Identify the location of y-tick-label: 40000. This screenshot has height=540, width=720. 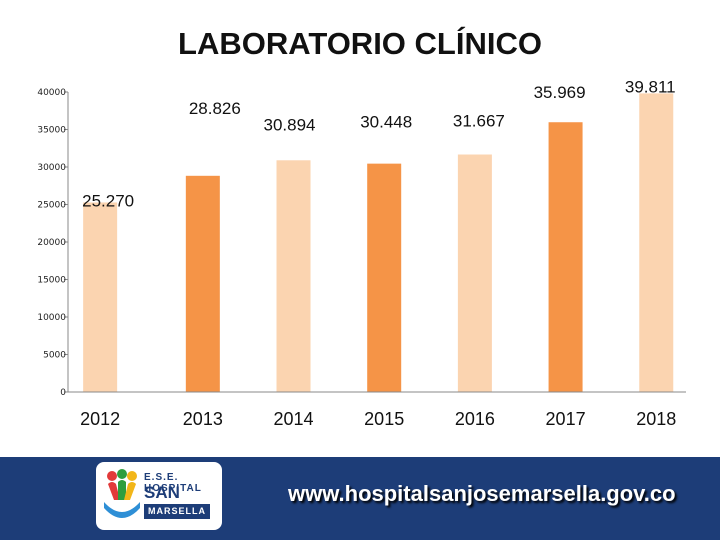
(51, 93).